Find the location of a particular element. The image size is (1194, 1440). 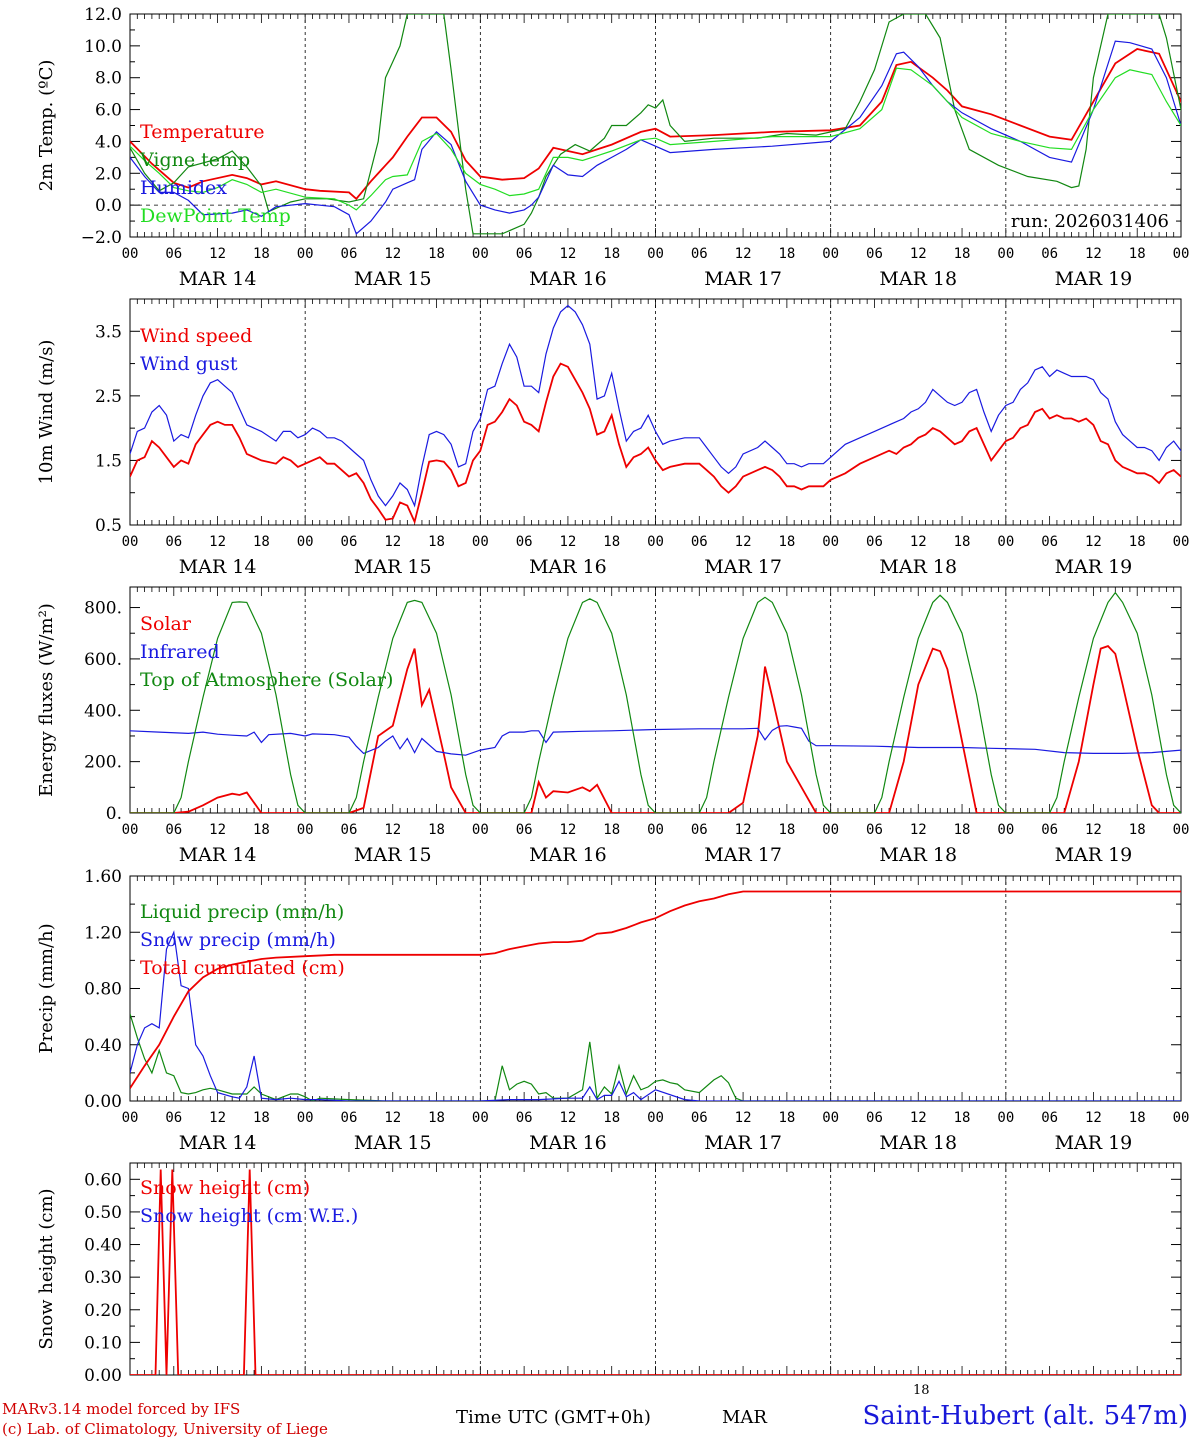

y-tick-label: 0.40 is located at coordinates (103, 1046).